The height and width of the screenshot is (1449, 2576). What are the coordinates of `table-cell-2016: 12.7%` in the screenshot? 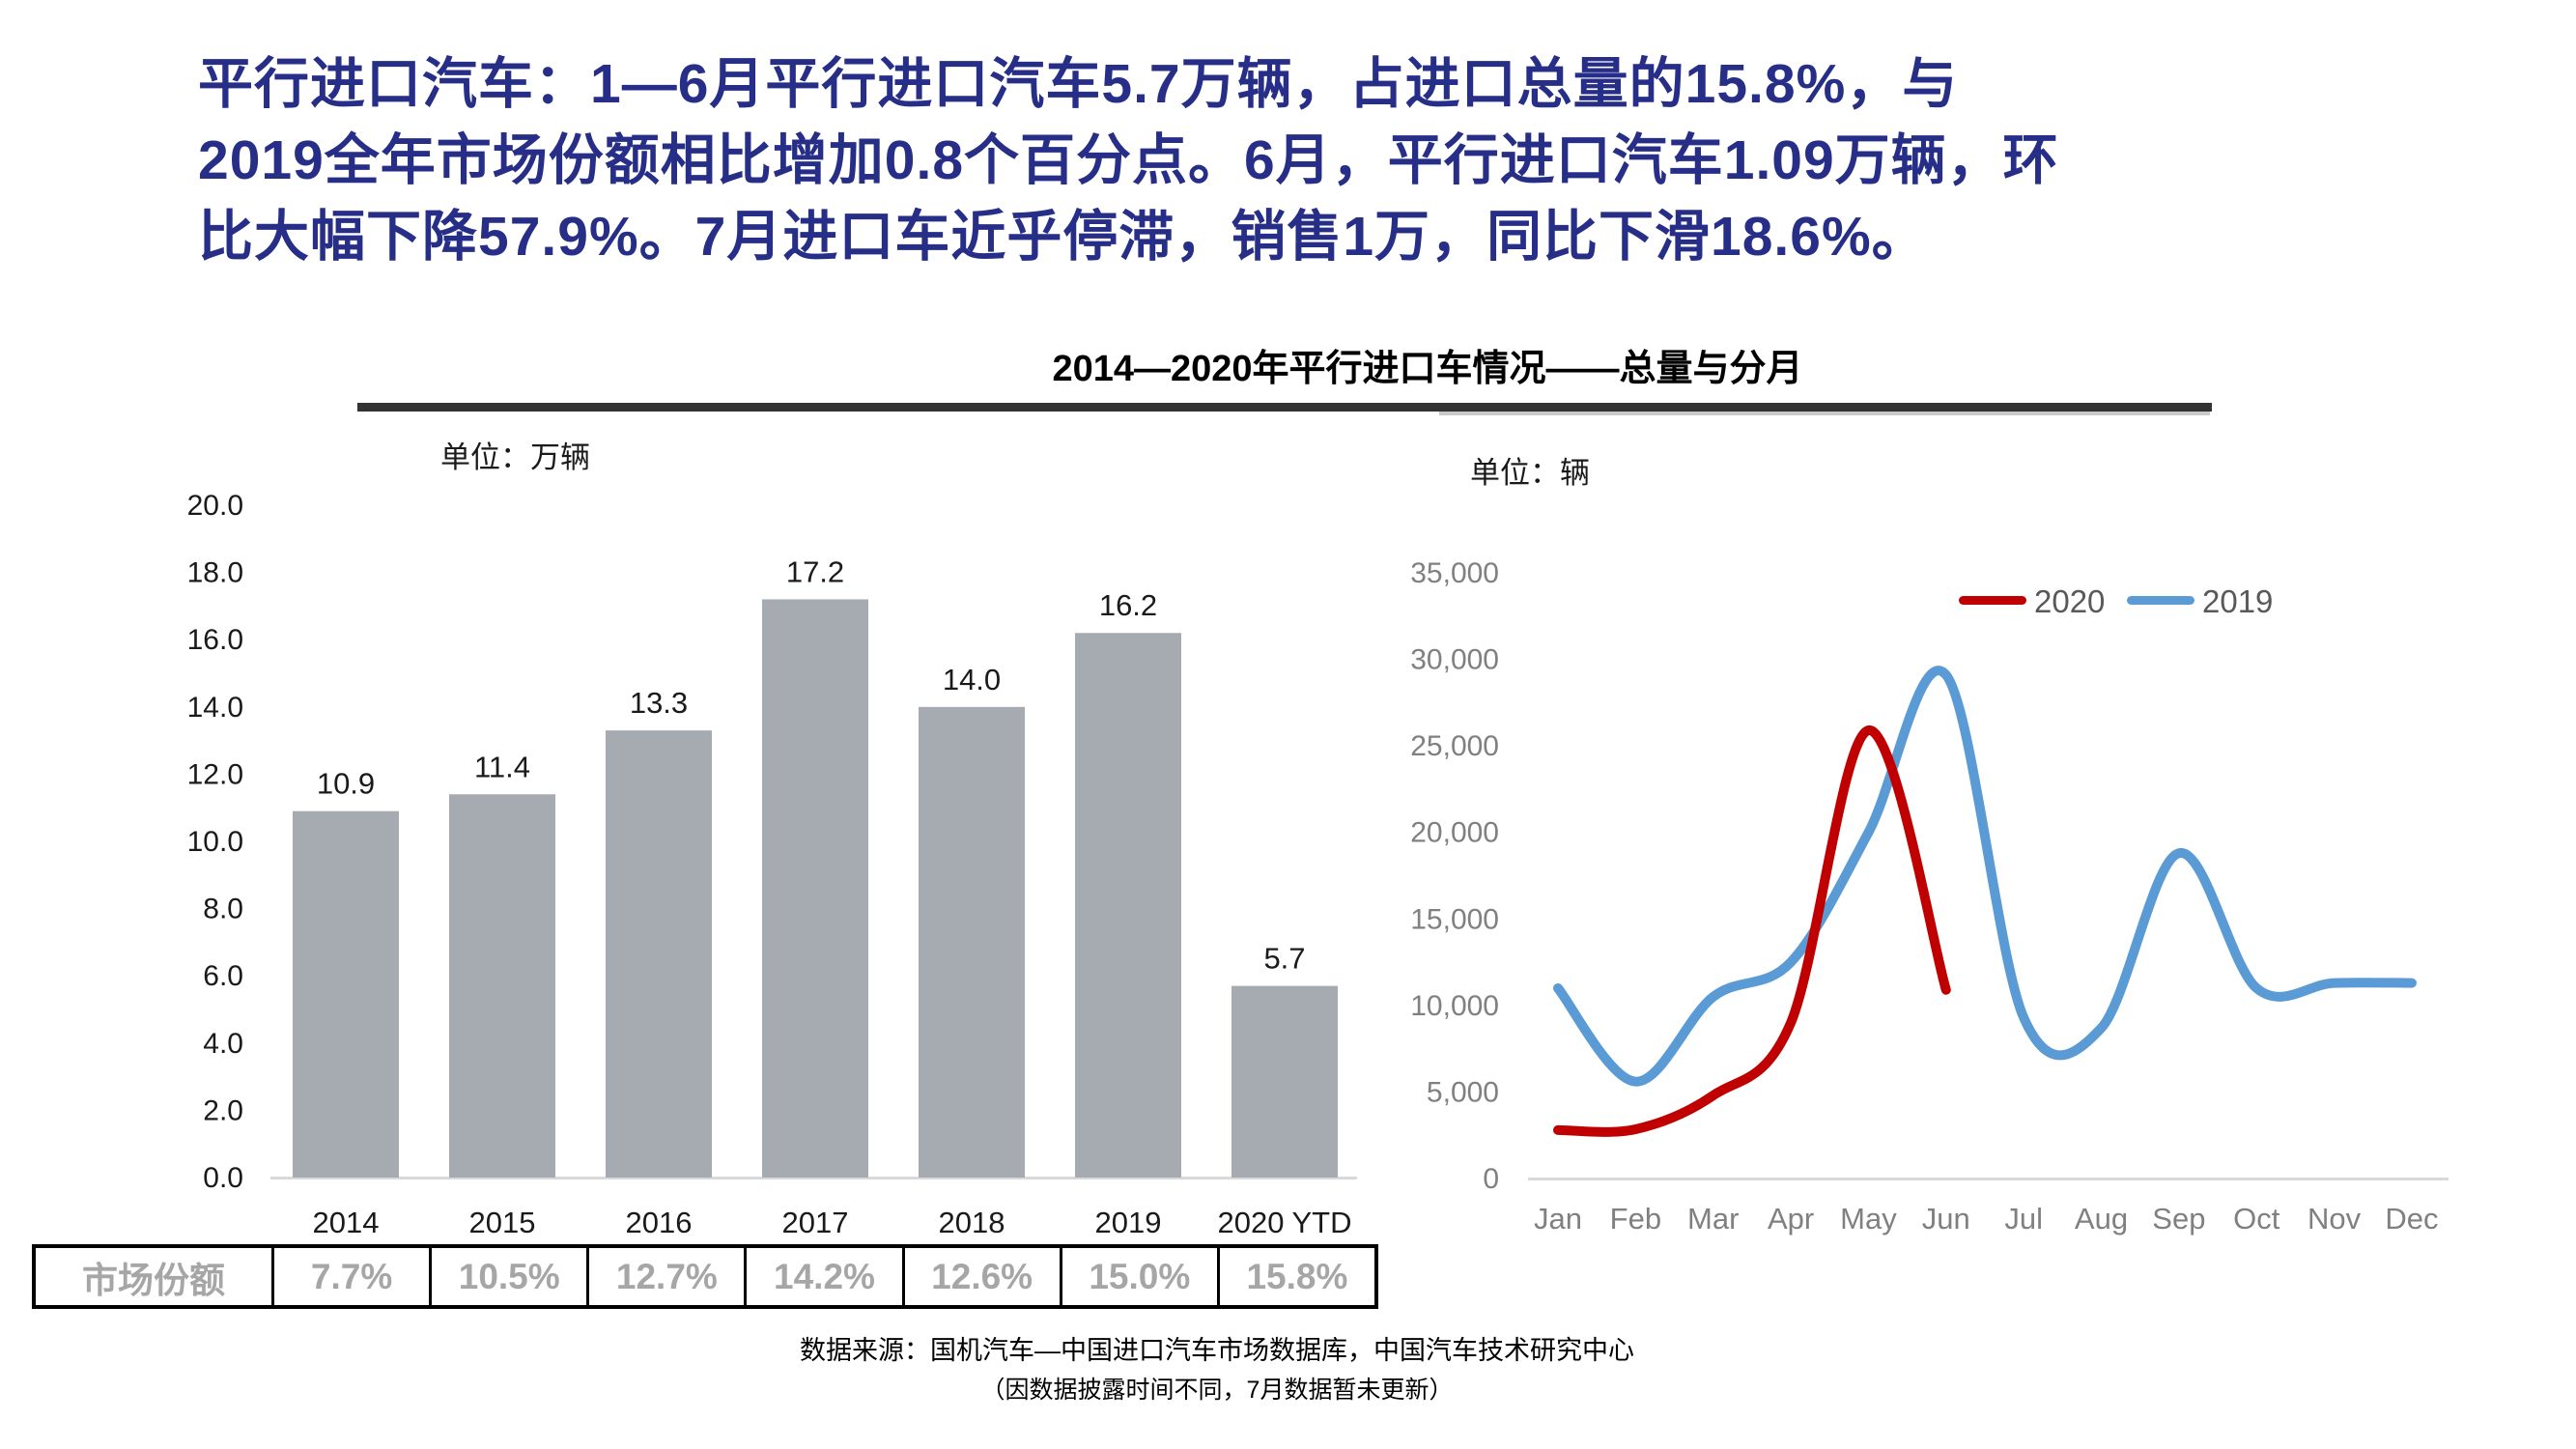 It's located at (665, 1276).